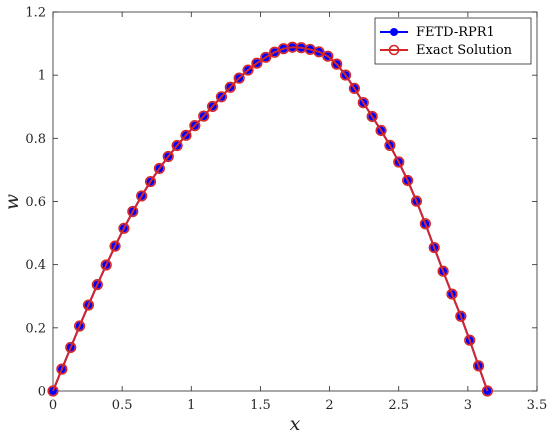  What do you see at coordinates (35, 328) in the screenshot?
I see `y-tick-label: 0.2` at bounding box center [35, 328].